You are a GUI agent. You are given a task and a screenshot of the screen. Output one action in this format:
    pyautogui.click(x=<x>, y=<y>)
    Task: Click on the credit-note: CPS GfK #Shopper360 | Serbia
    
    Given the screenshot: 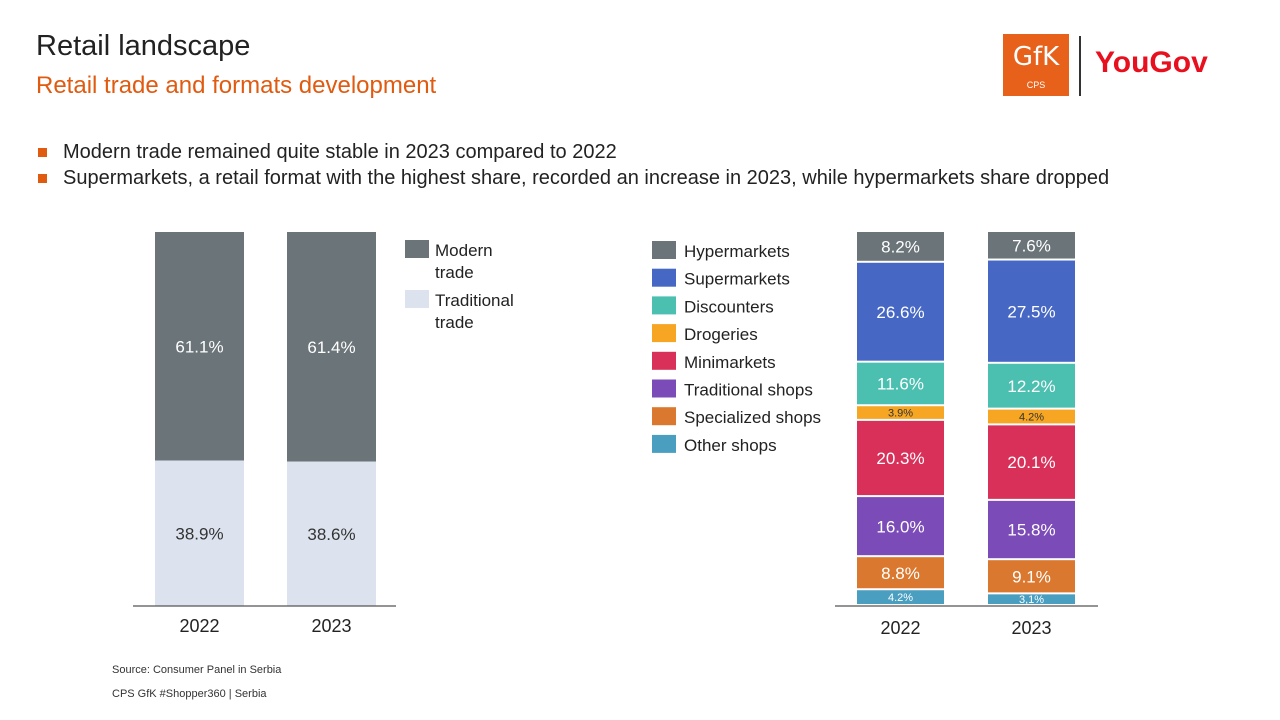 What is the action you would take?
    pyautogui.click(x=189, y=694)
    